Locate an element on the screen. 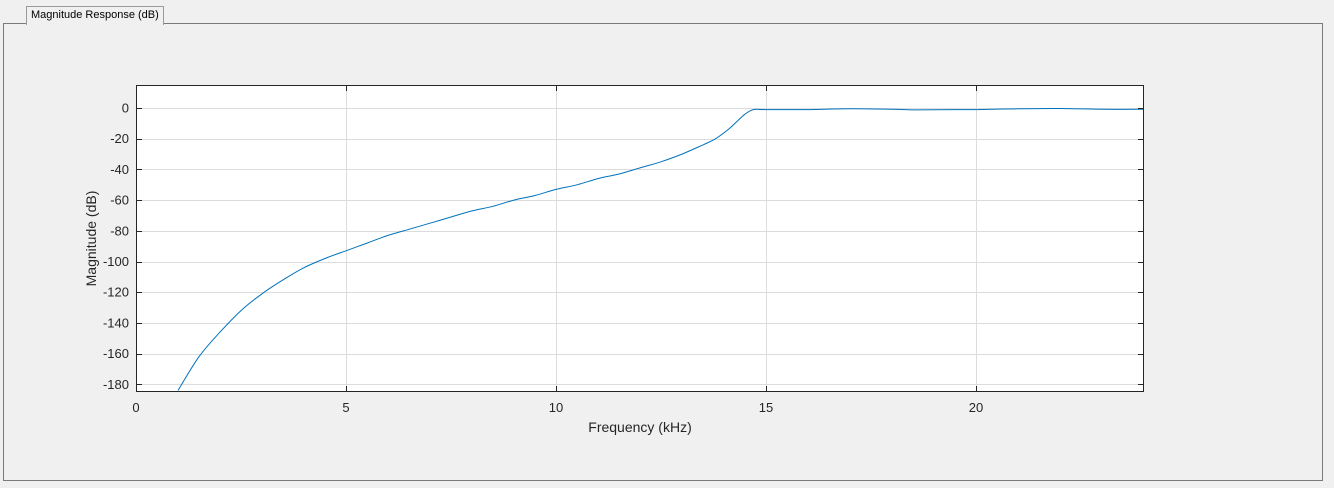 Image resolution: width=1334 pixels, height=488 pixels. y-tick-label: -100 is located at coordinates (116, 261).